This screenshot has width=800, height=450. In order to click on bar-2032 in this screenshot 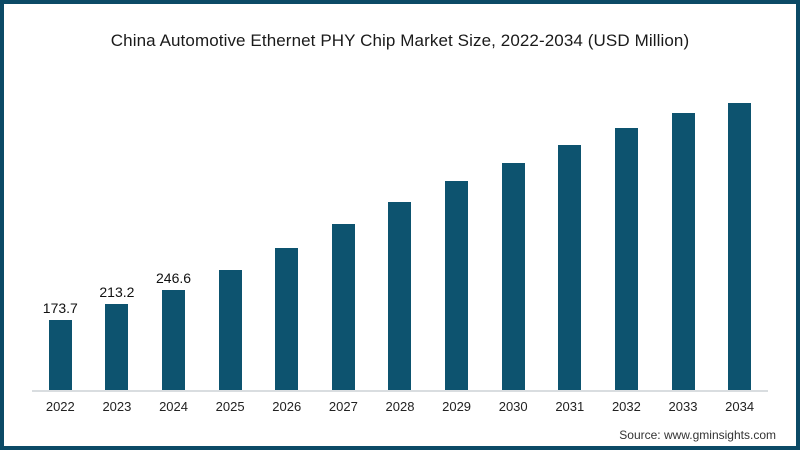, I will do `click(626, 259)`.